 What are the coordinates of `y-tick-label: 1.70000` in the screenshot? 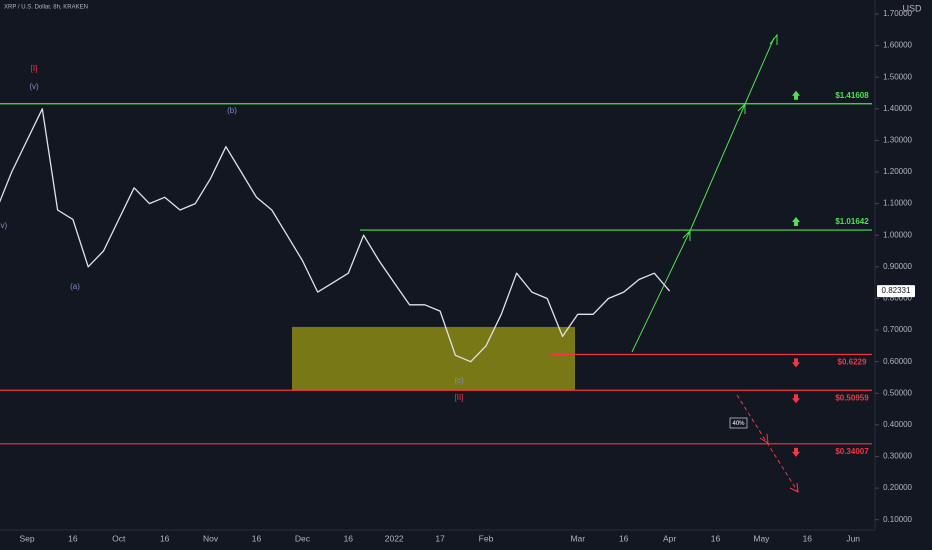 It's located at (897, 13).